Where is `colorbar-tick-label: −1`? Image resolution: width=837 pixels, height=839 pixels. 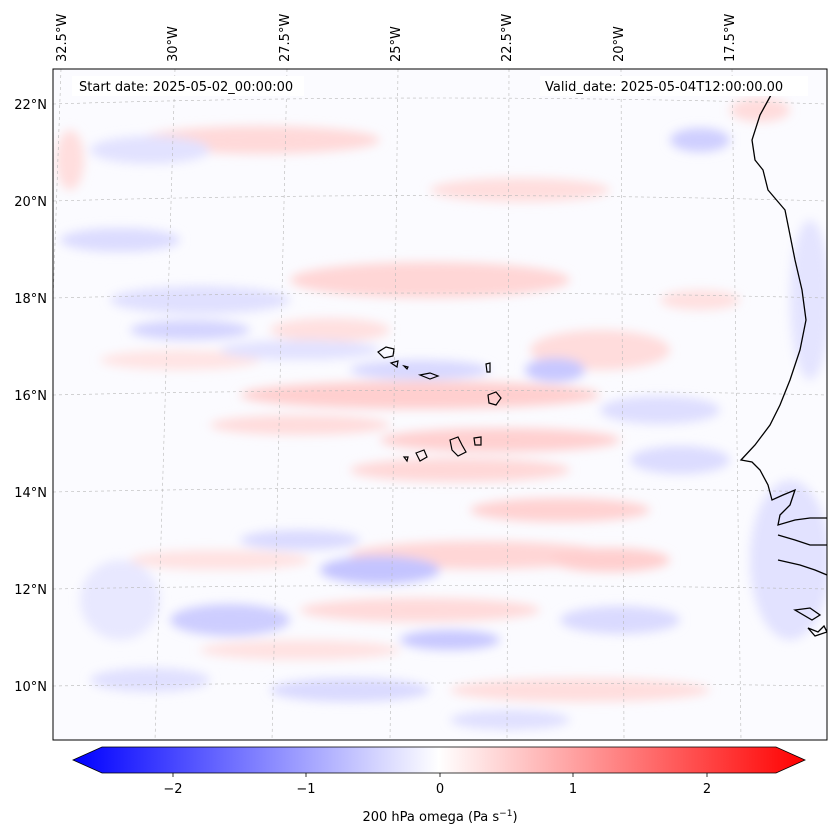 colorbar-tick-label: −1 is located at coordinates (305, 789).